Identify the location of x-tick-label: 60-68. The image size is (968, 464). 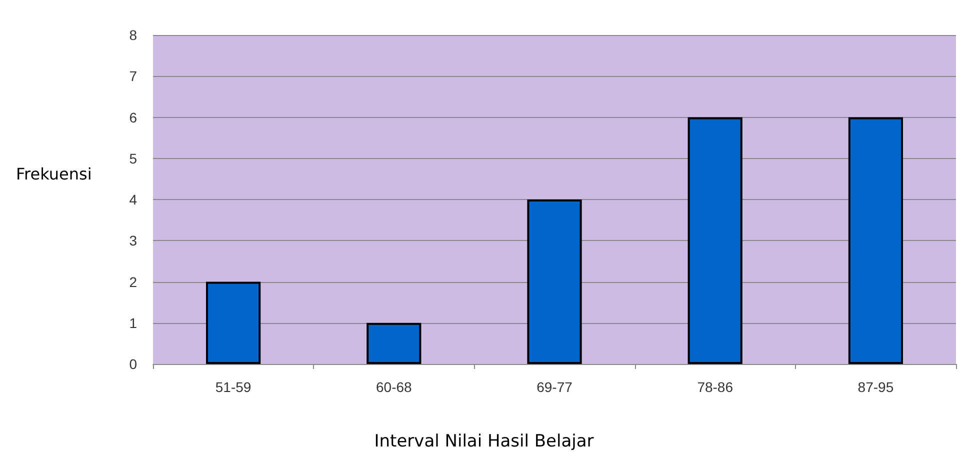
(394, 387).